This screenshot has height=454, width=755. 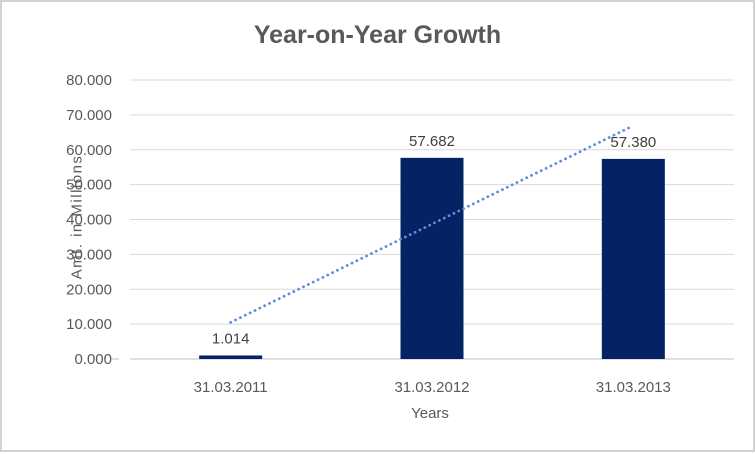 I want to click on data-label: 57.682, so click(x=432, y=141).